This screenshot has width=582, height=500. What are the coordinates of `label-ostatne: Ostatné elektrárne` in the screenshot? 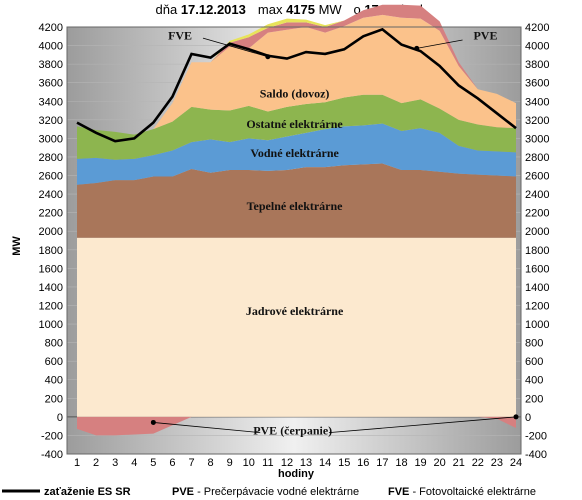 It's located at (294, 124).